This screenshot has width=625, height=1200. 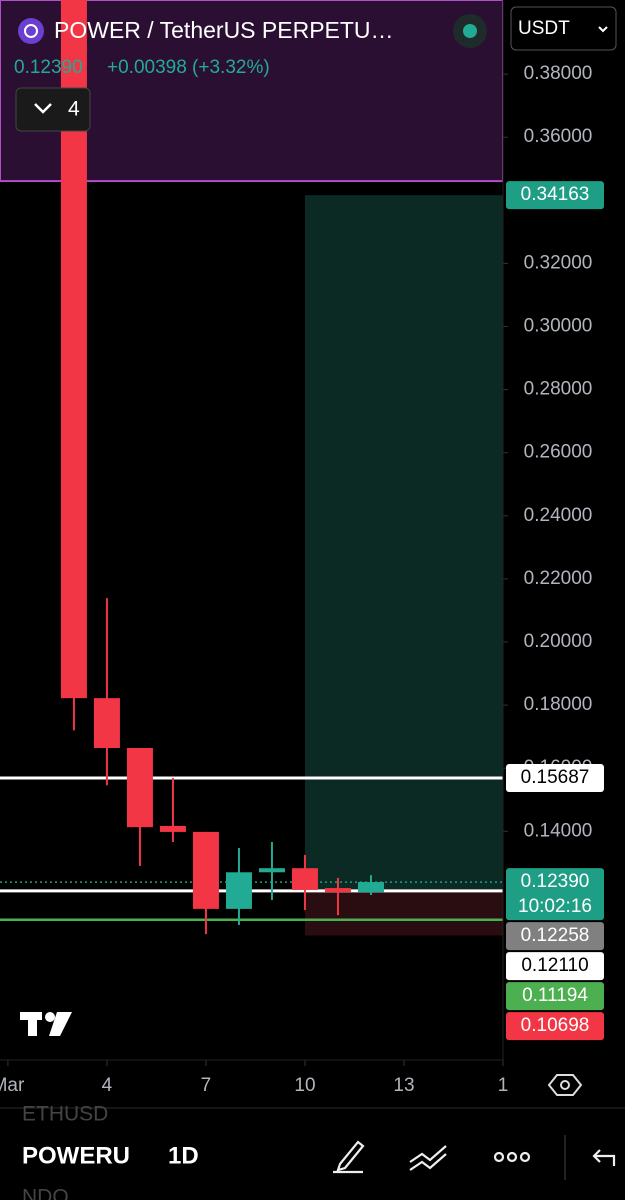 What do you see at coordinates (603, 29) in the screenshot?
I see `currency-chevron` at bounding box center [603, 29].